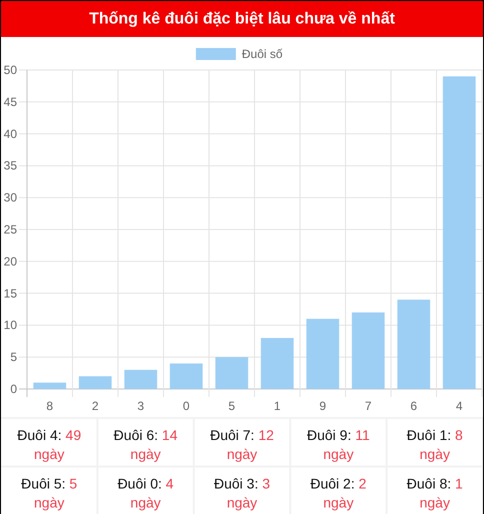 The height and width of the screenshot is (514, 484). I want to click on x-tick-label: 3, so click(140, 406).